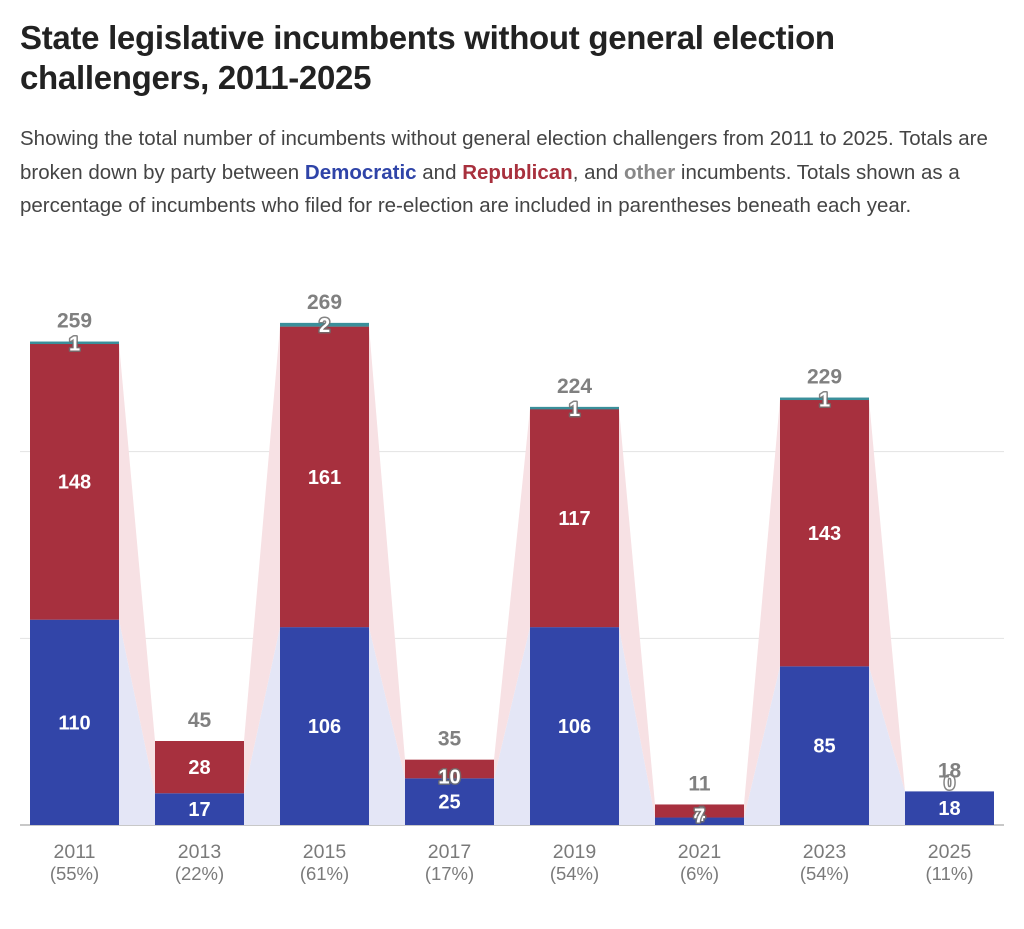 This screenshot has height=929, width=1024. What do you see at coordinates (950, 770) in the screenshot?
I see `total-label: 18` at bounding box center [950, 770].